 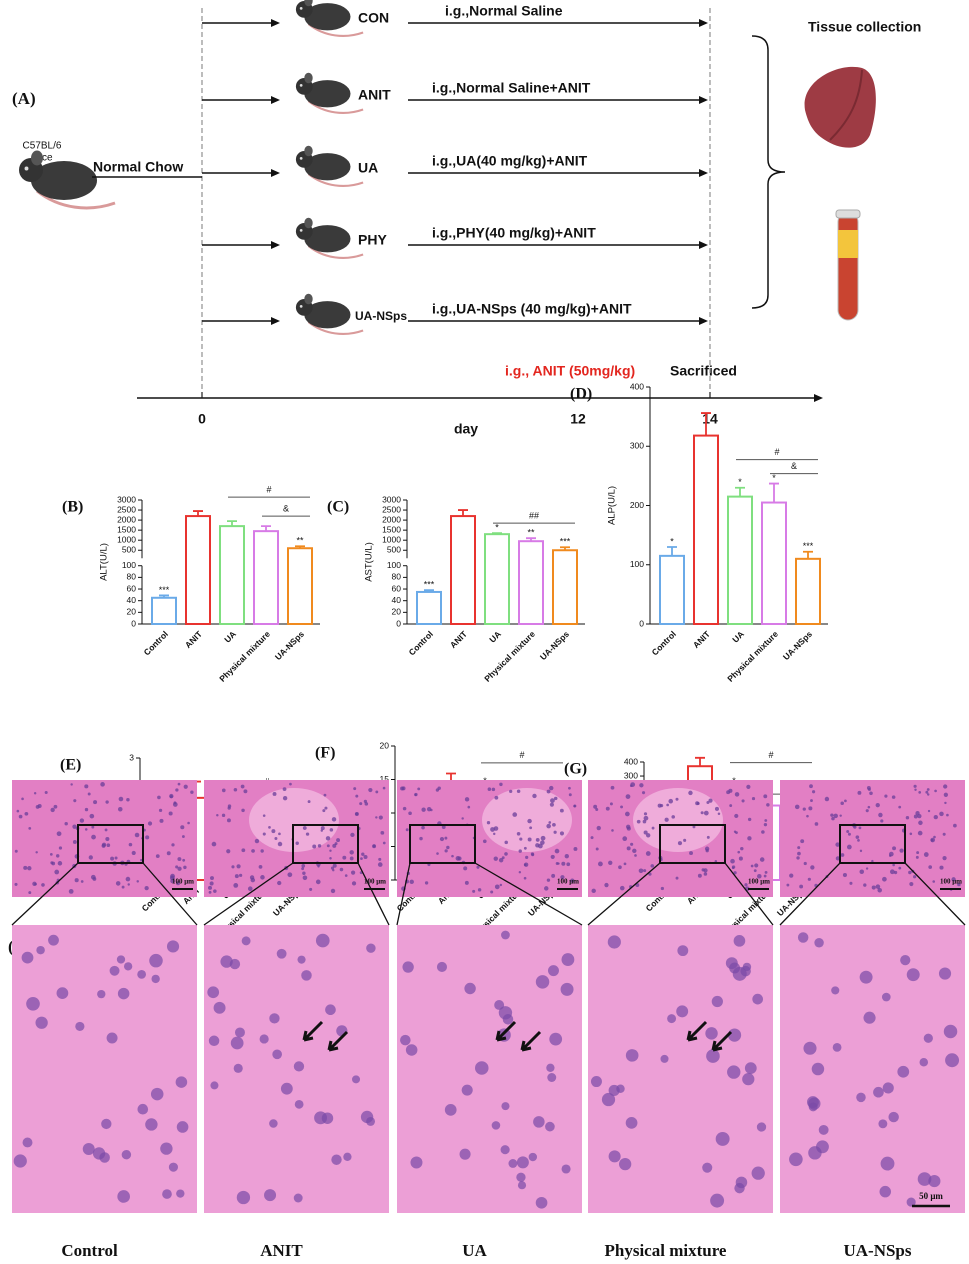 What do you see at coordinates (429, 585) in the screenshot?
I see `significance: ***` at bounding box center [429, 585].